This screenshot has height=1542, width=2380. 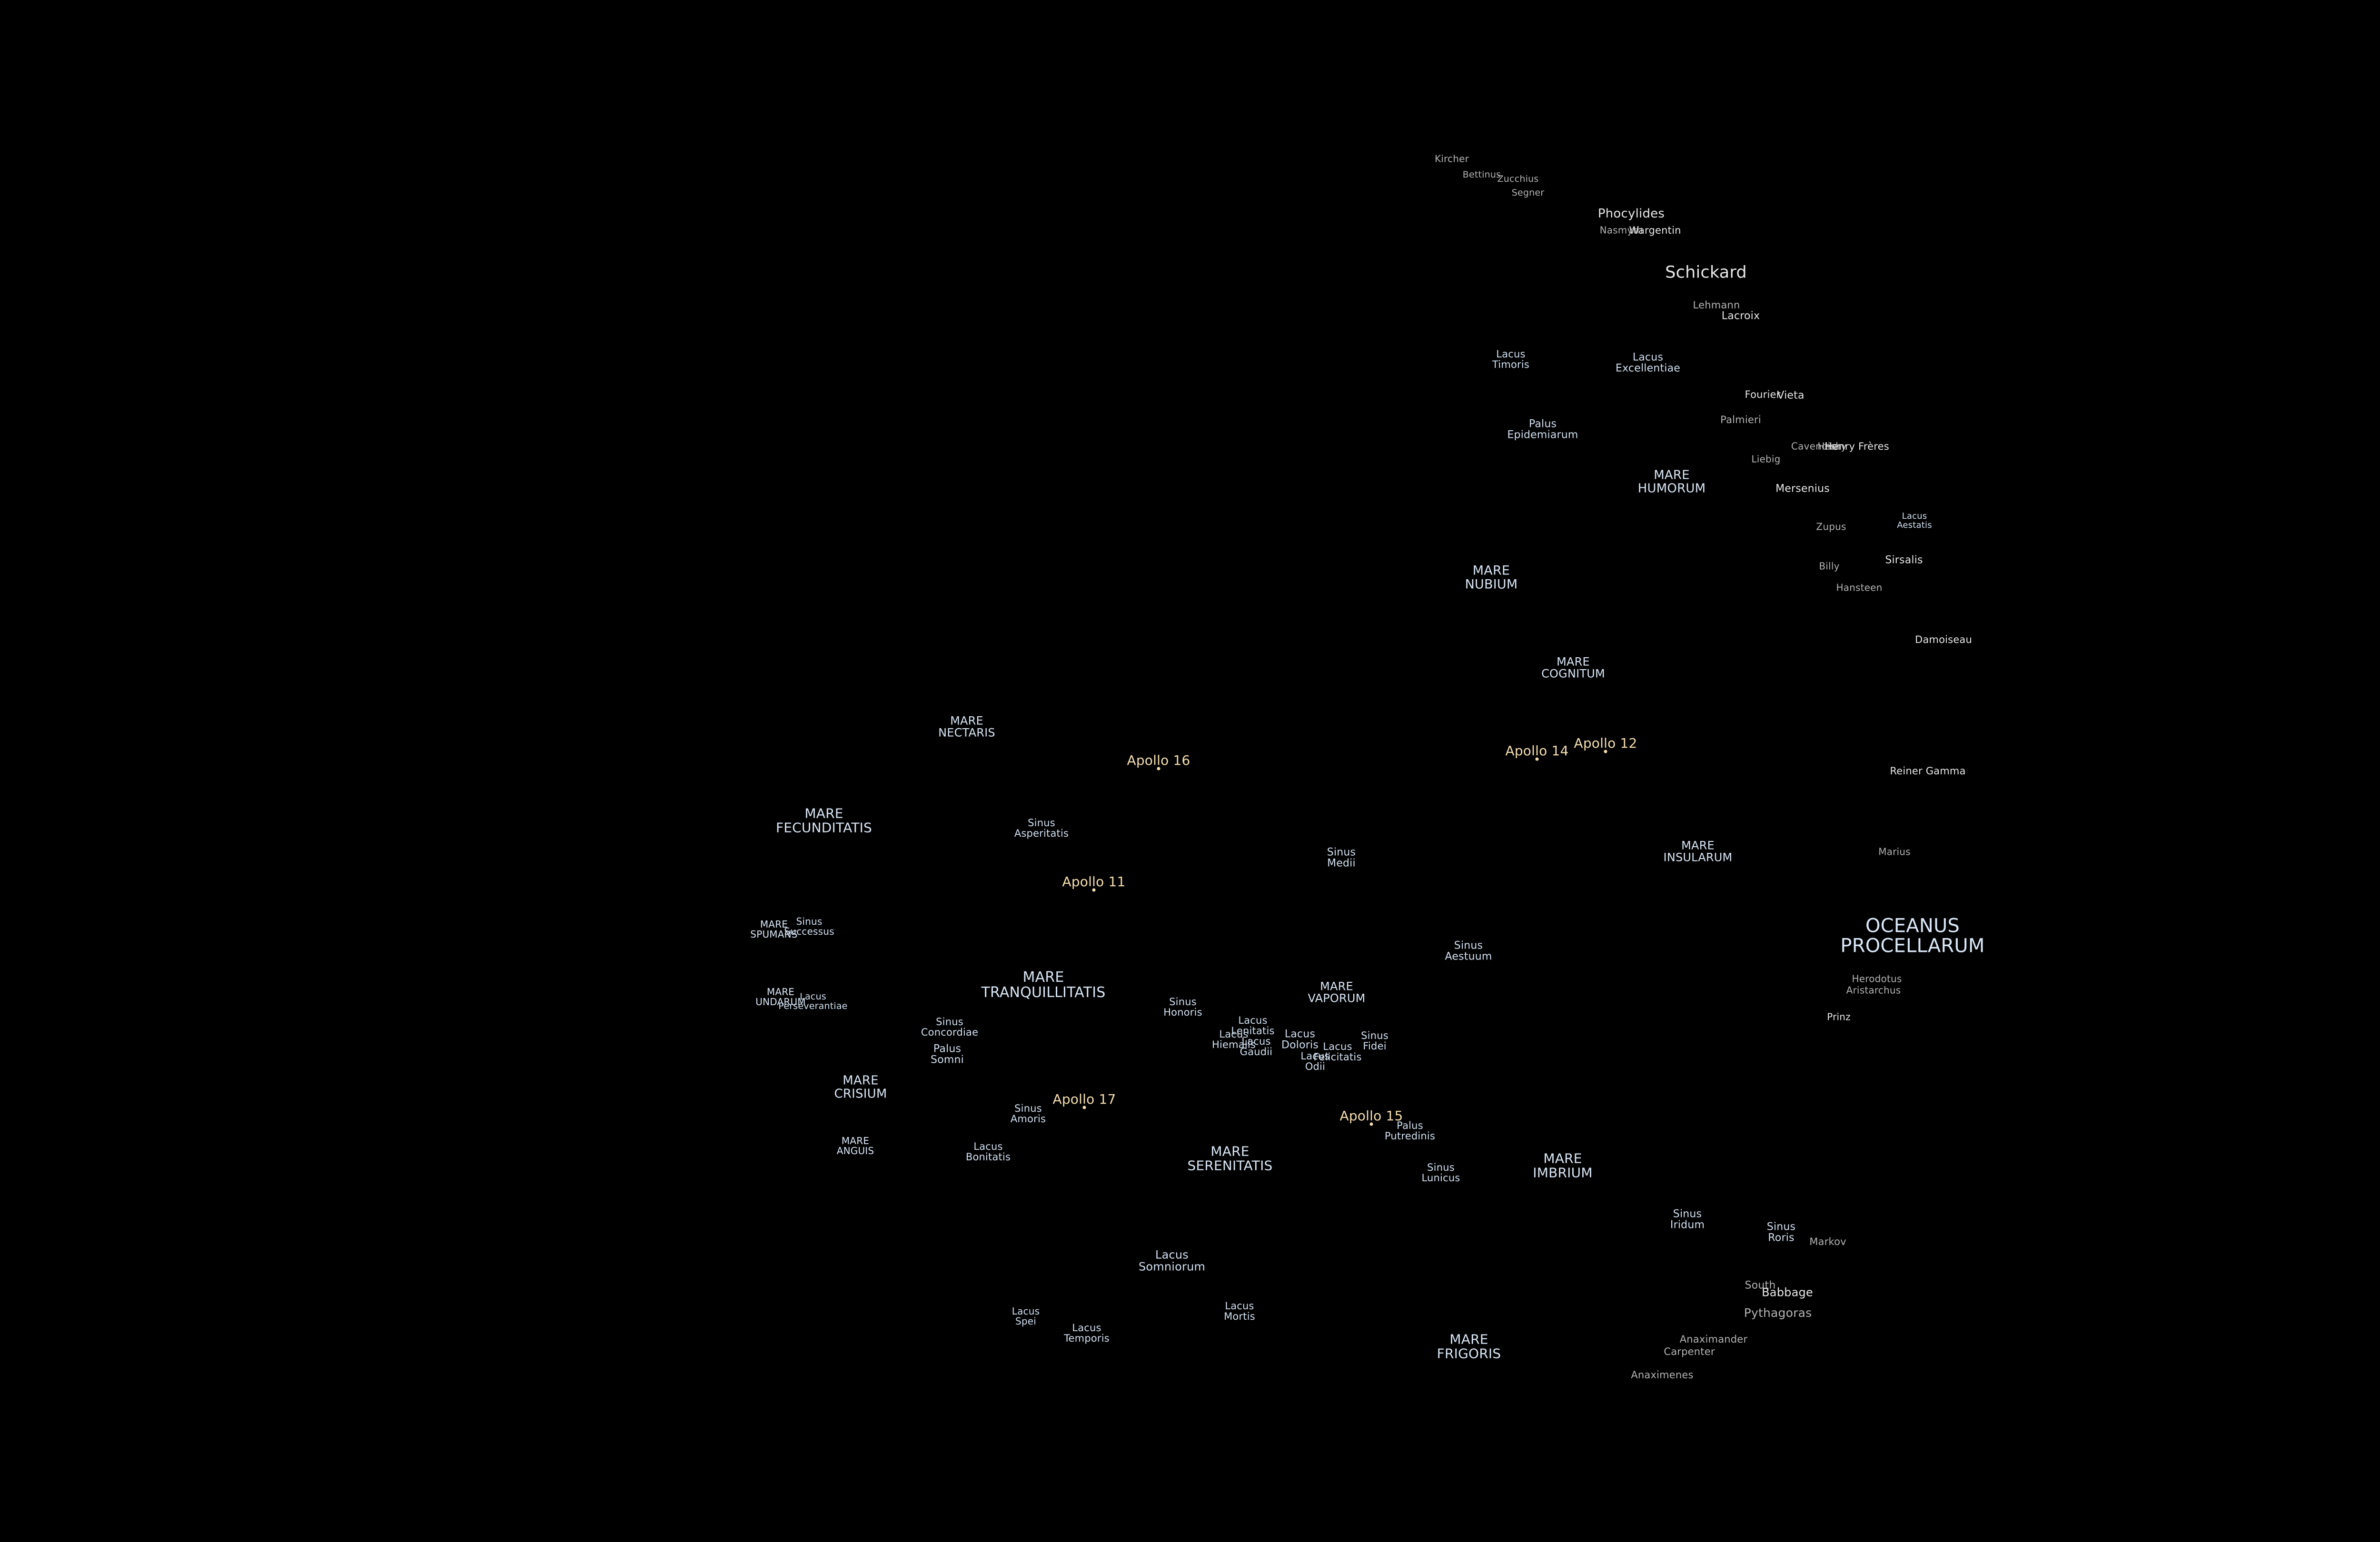 What do you see at coordinates (1451, 159) in the screenshot?
I see `feature-label-kircher: Kircher` at bounding box center [1451, 159].